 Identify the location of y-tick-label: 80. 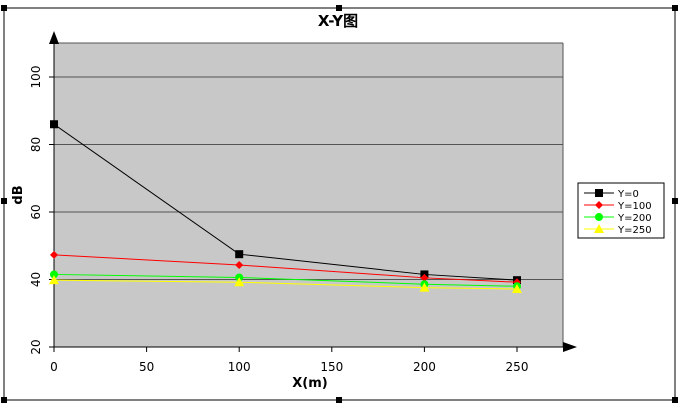
(36, 144).